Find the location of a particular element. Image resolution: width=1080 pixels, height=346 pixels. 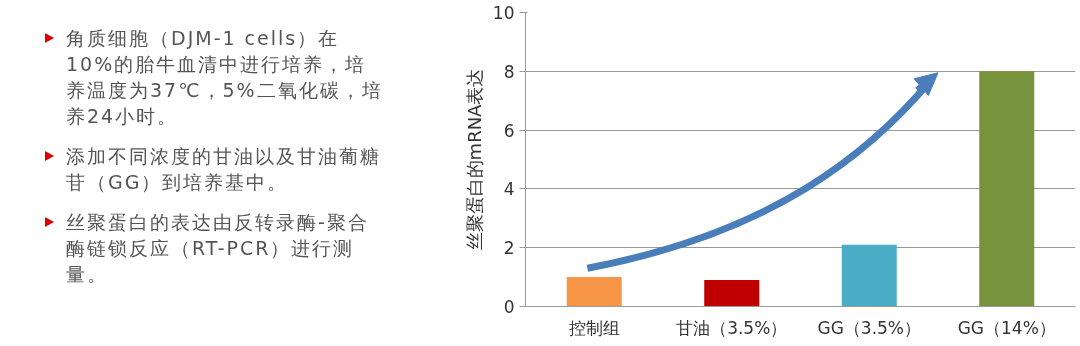

y-tick-label: 8 is located at coordinates (509, 71).